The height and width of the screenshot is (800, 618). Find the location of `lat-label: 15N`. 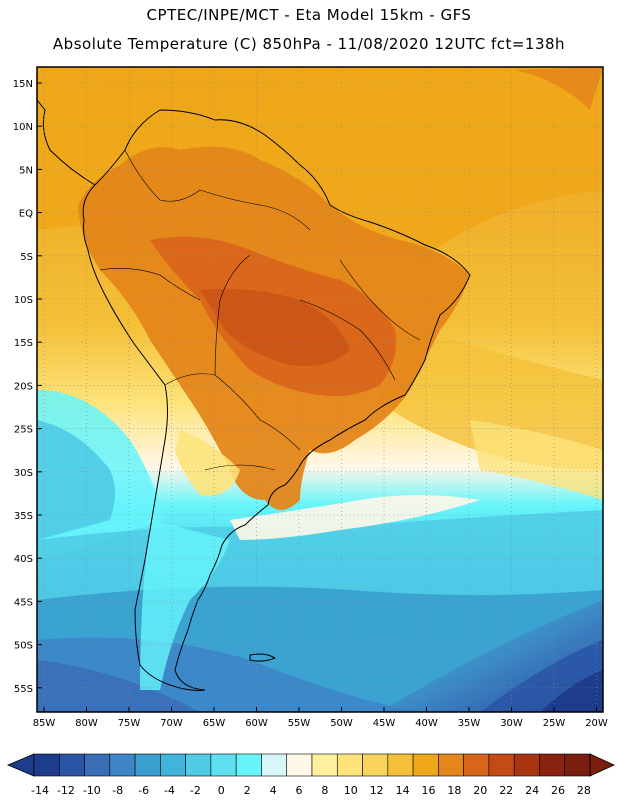

lat-label: 15N is located at coordinates (23, 84).